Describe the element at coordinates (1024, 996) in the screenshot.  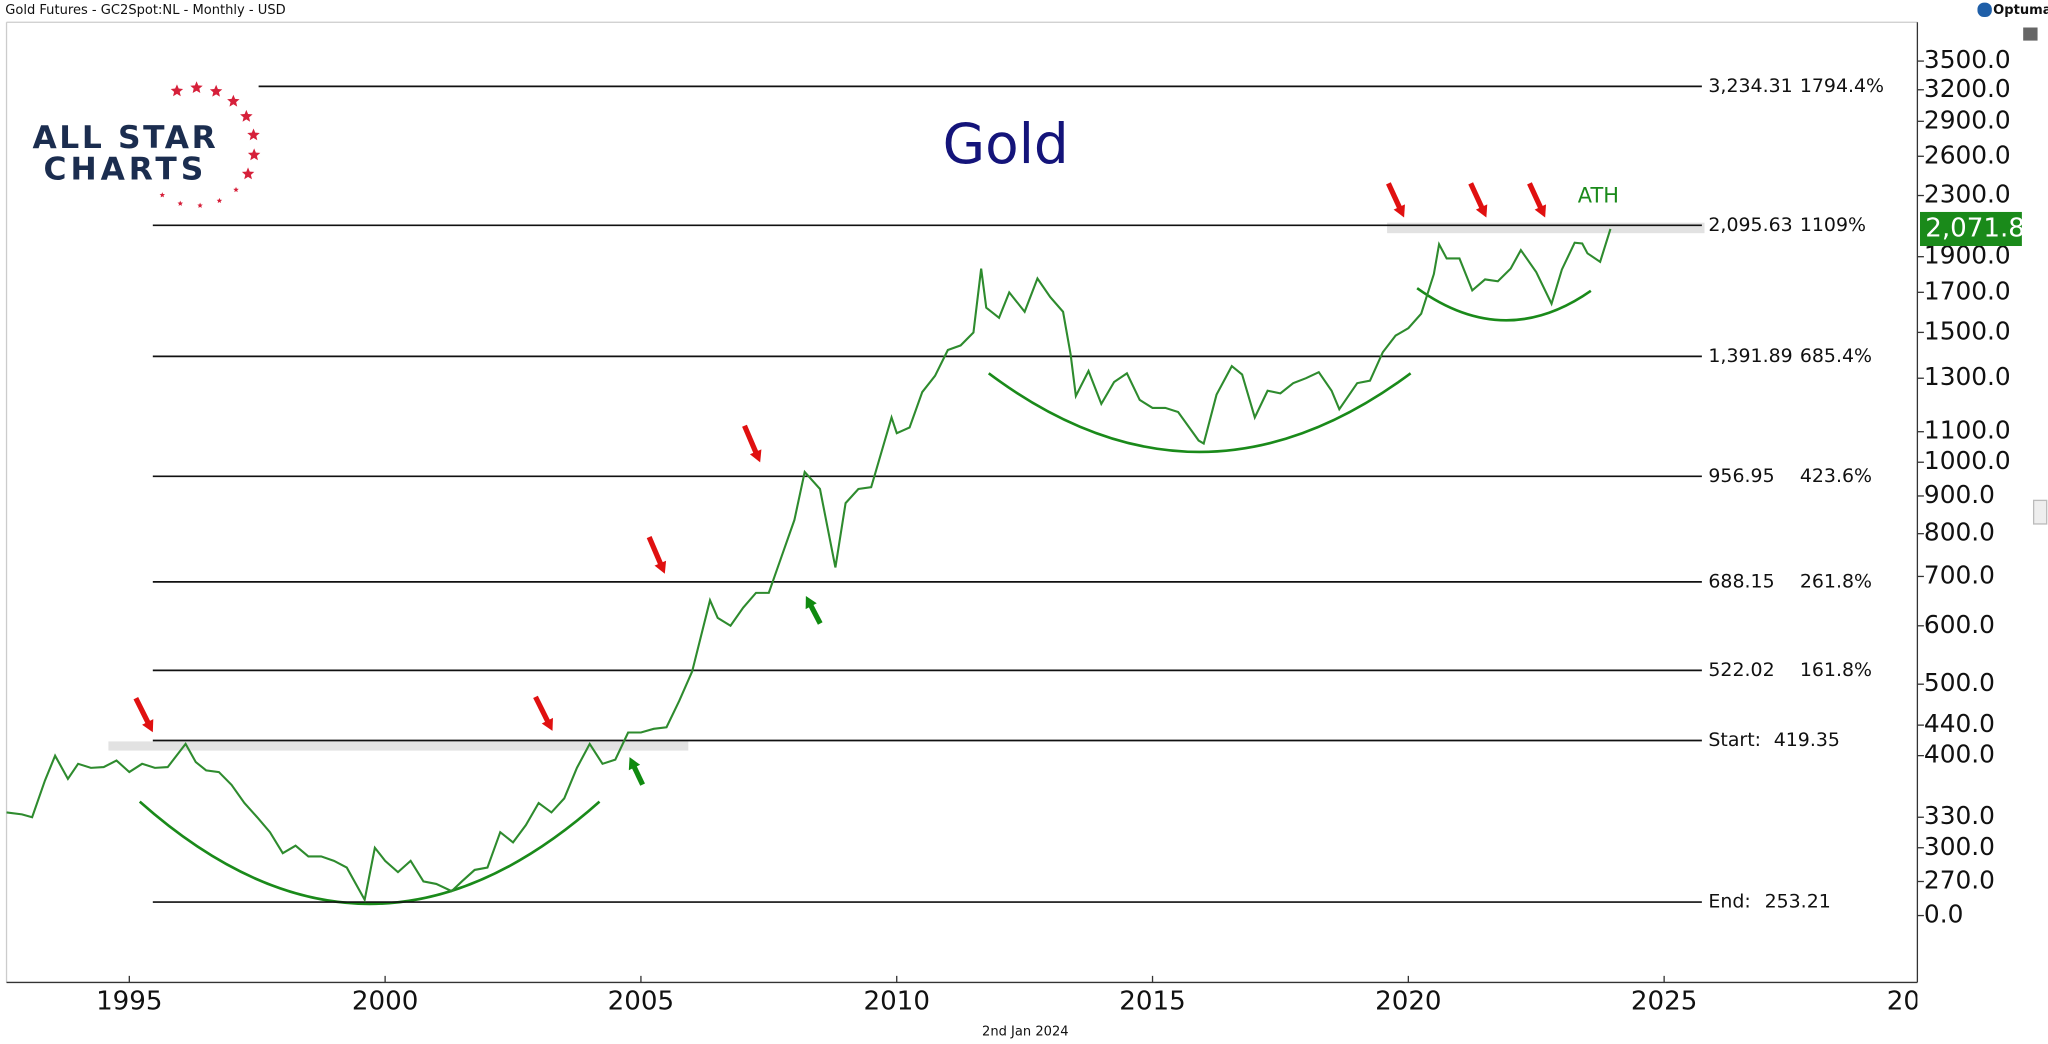
I see `x-ticks: 1995 2000 2005 2010 2015 2020 2025 2030` at that location.